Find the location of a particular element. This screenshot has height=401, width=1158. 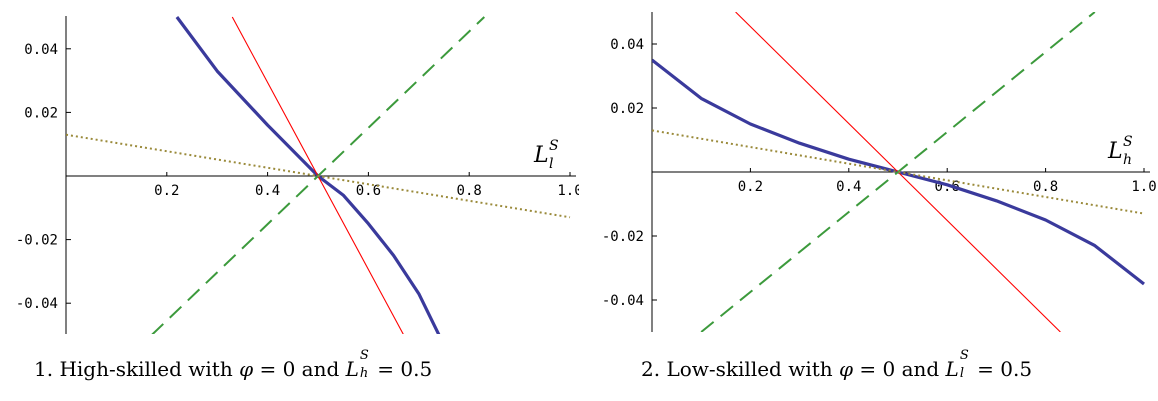

caption-2-phi: φ is located at coordinates (846, 369).